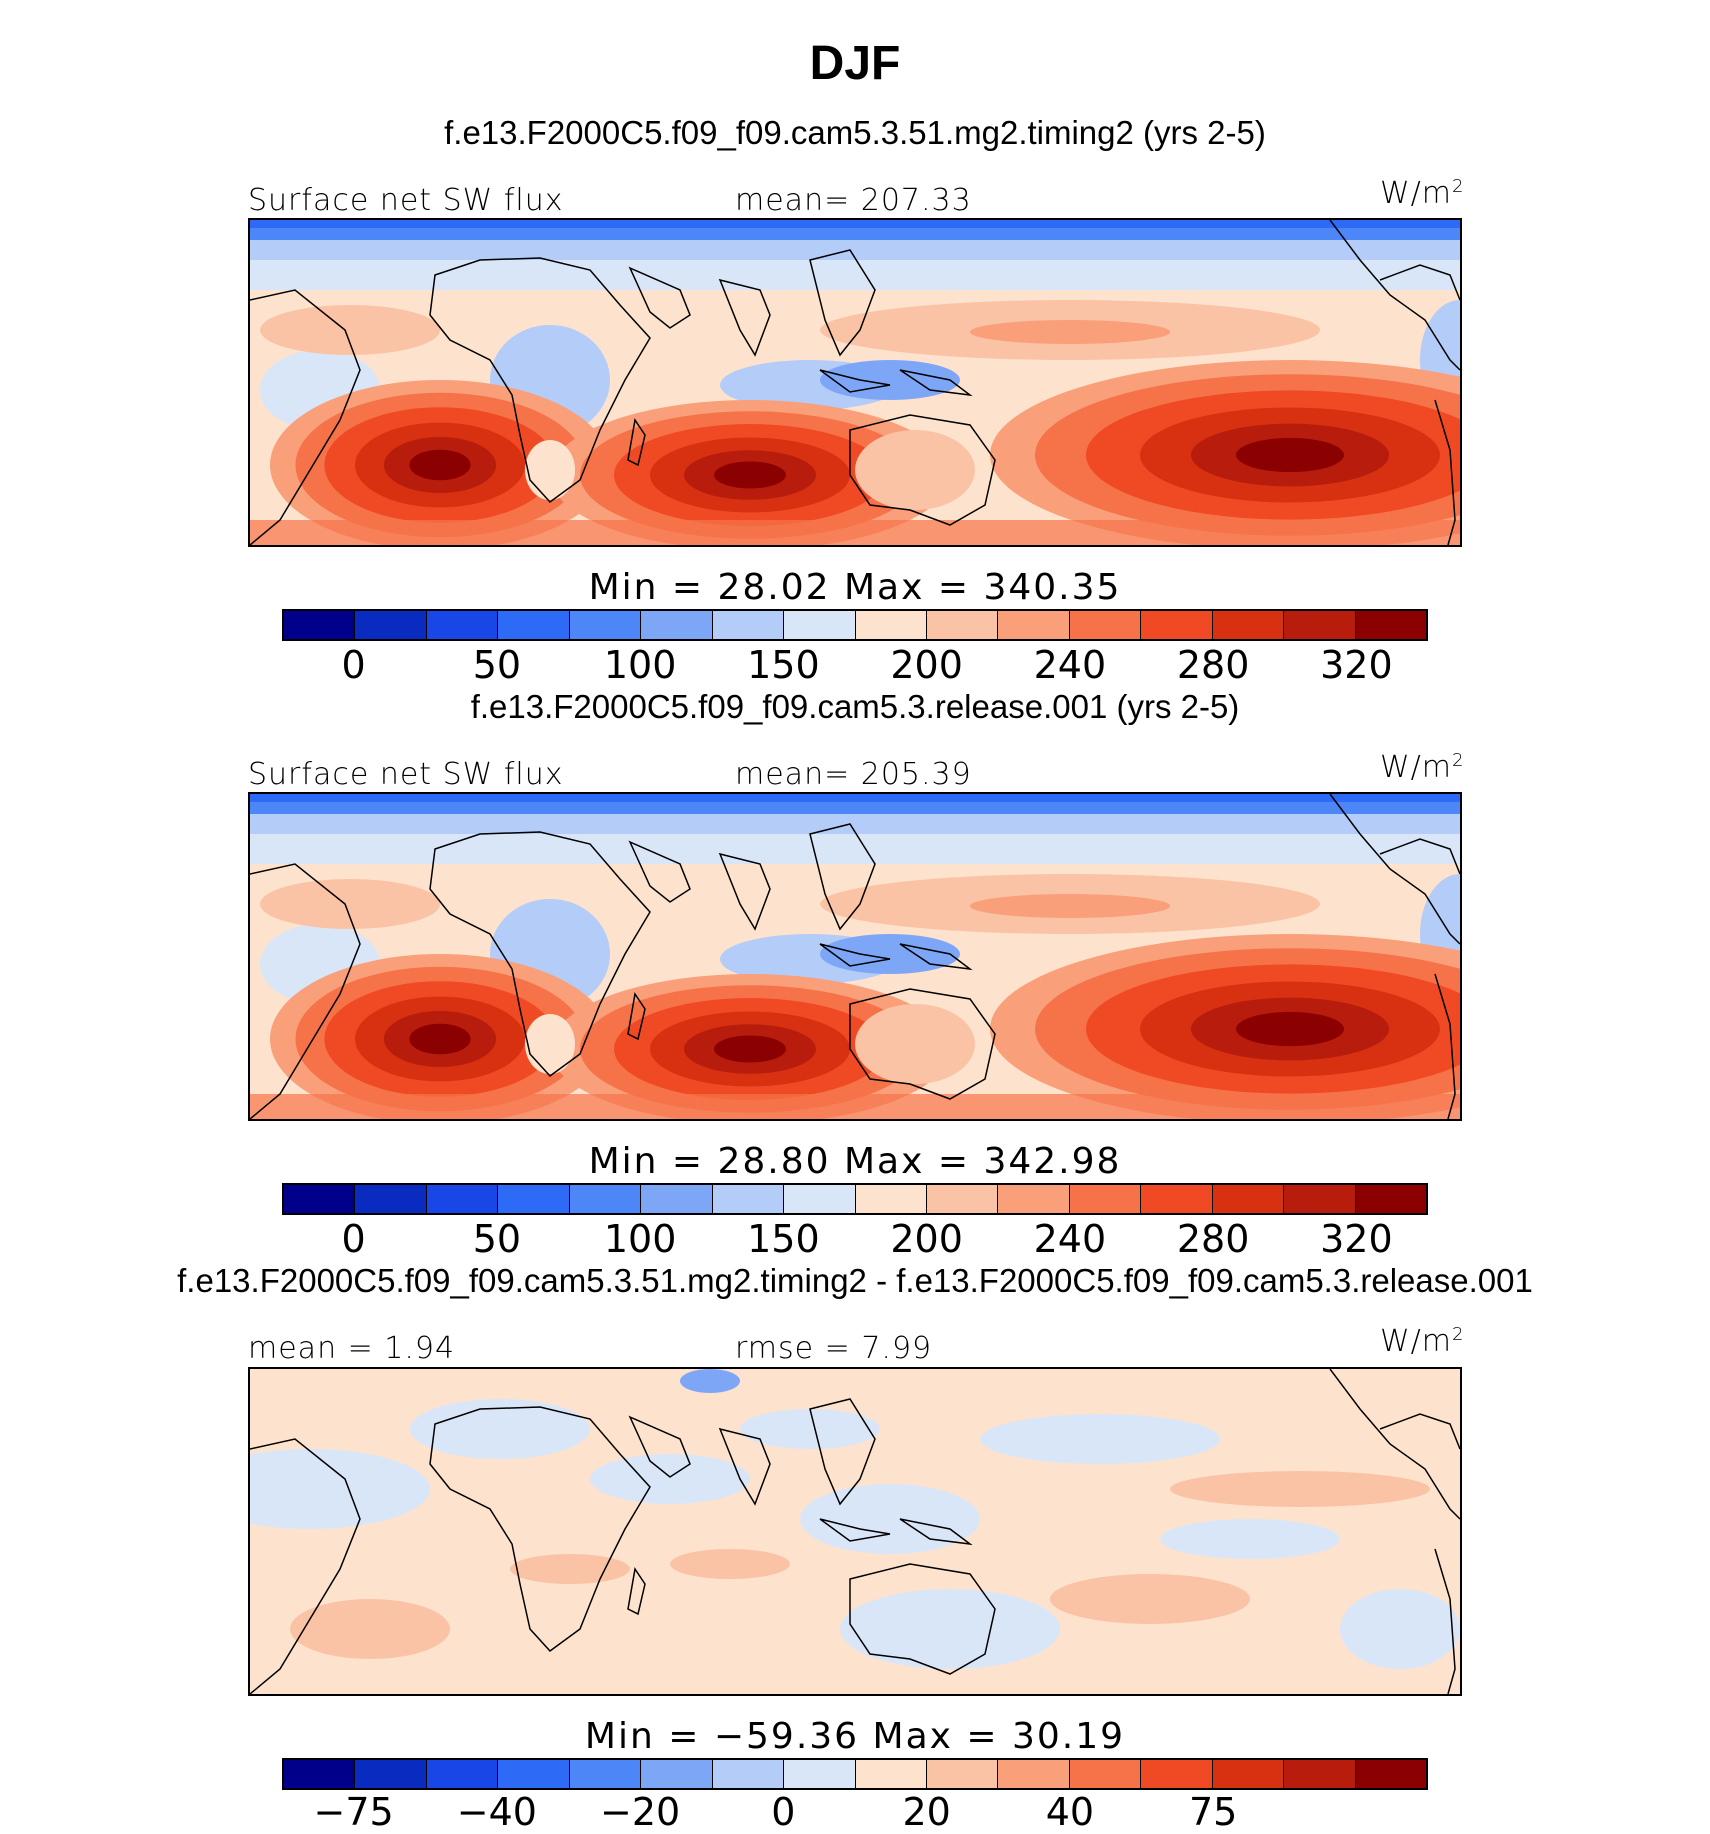 The width and height of the screenshot is (1710, 1834). I want to click on colorbar-tick-label: −75, so click(353, 1812).